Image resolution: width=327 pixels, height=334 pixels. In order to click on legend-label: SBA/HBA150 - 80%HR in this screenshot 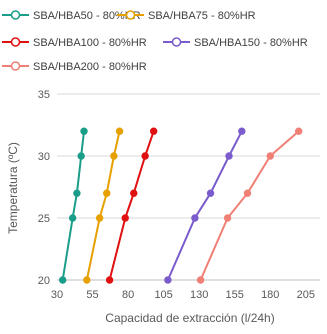, I will do `click(251, 43)`.